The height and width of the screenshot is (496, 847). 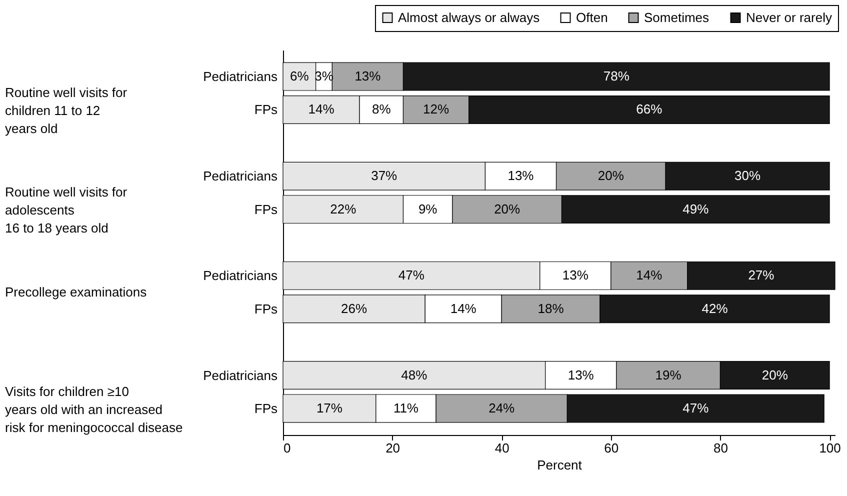 What do you see at coordinates (649, 109) in the screenshot?
I see `data-label: 66%` at bounding box center [649, 109].